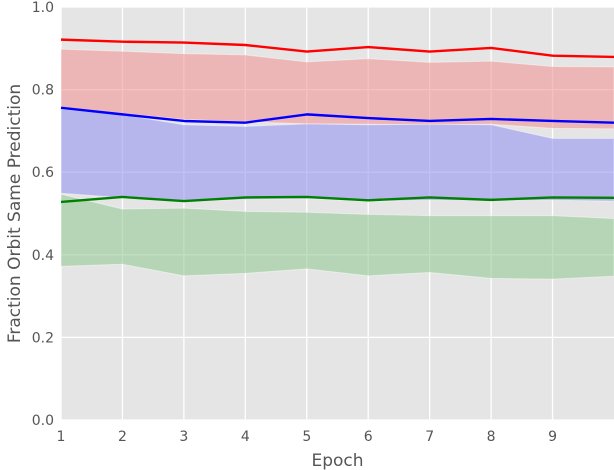  What do you see at coordinates (337, 115) in the screenshot?
I see `series-2-line` at bounding box center [337, 115].